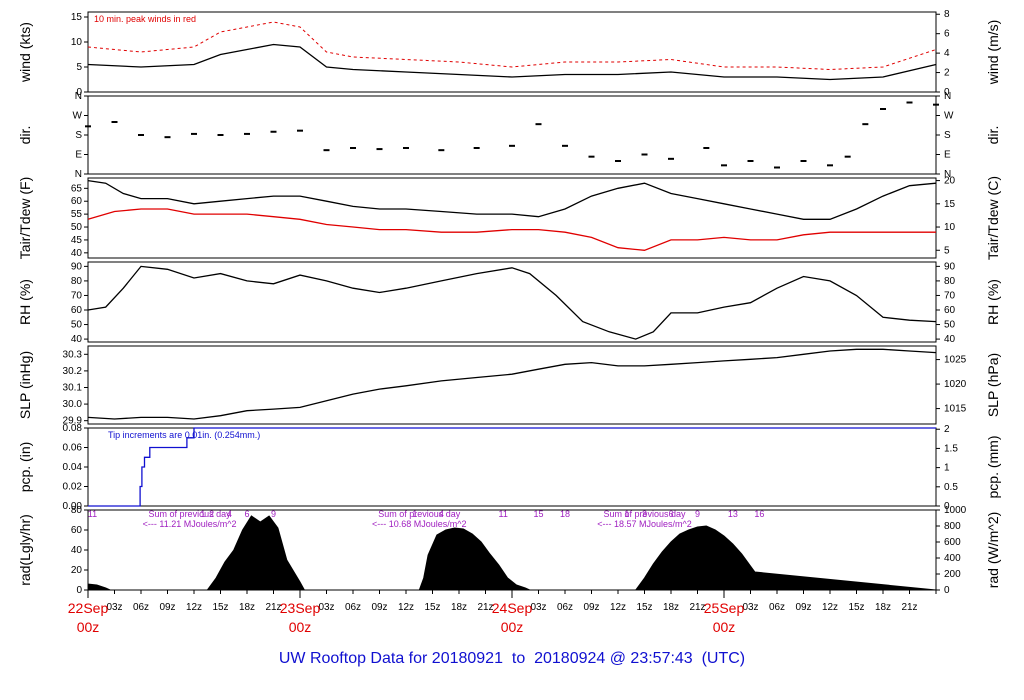  I want to click on left-tick-label: 0.04, so click(73, 467).